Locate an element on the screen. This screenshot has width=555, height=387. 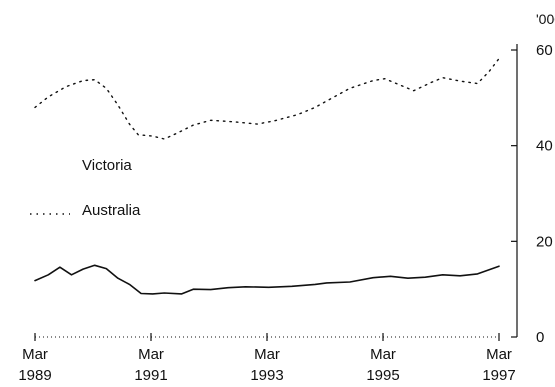
x-tick-label-year: 1991 is located at coordinates (150, 375).